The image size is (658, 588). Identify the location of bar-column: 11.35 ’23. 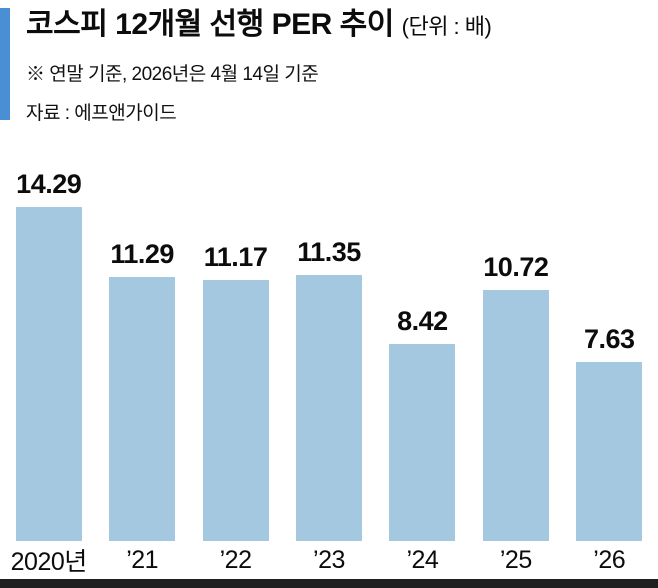
(328, 408).